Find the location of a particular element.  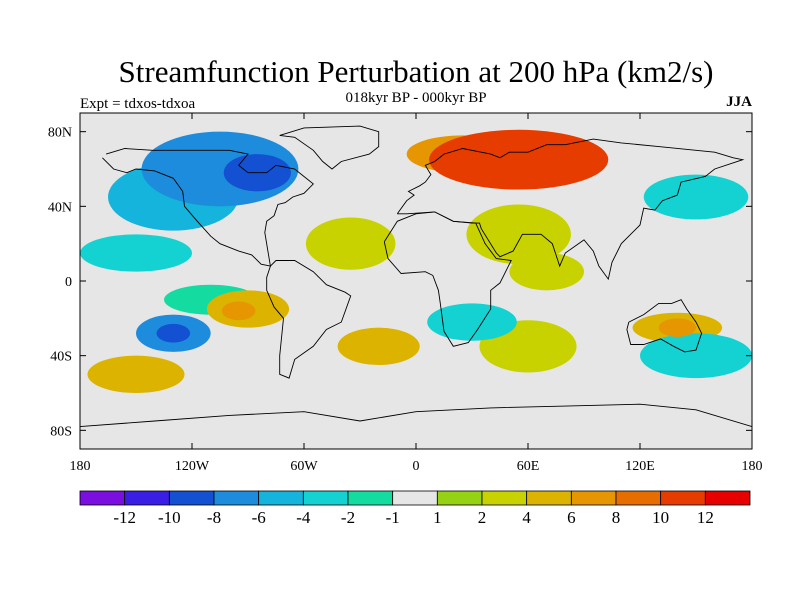

lon-tick-label-5: 120E is located at coordinates (640, 466).